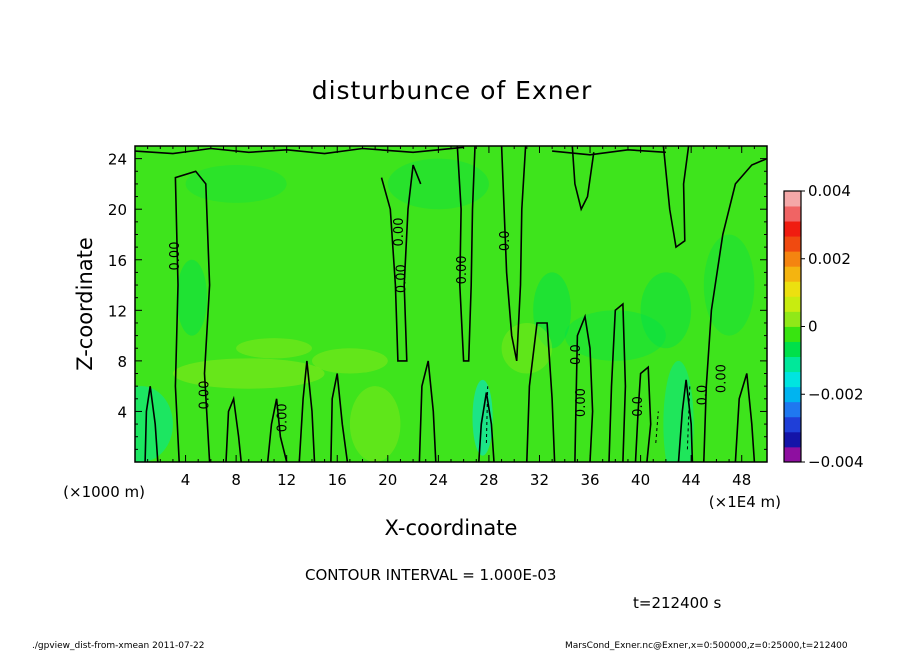 The image size is (904, 654). Describe the element at coordinates (691, 480) in the screenshot. I see `x-tick-label: 44` at that location.